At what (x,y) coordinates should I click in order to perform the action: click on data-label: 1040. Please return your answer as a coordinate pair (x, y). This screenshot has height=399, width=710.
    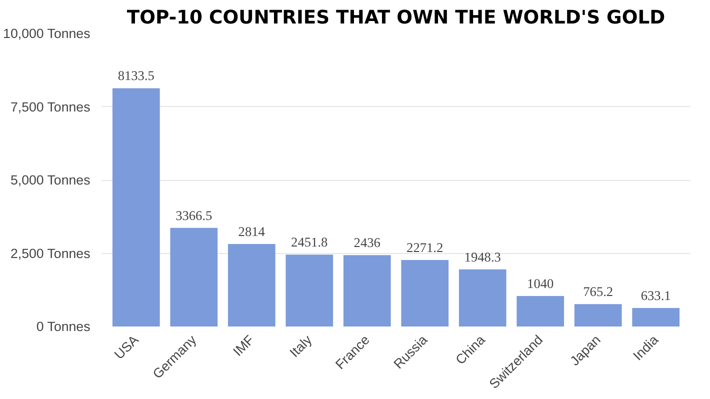
    Looking at the image, I should click on (540, 284).